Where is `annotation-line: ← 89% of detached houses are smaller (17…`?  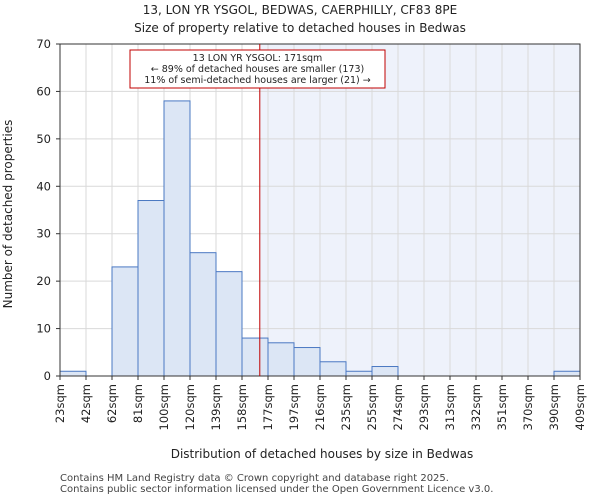
annotation-line: ← 89% of detached houses are smaller (17… is located at coordinates (257, 69).